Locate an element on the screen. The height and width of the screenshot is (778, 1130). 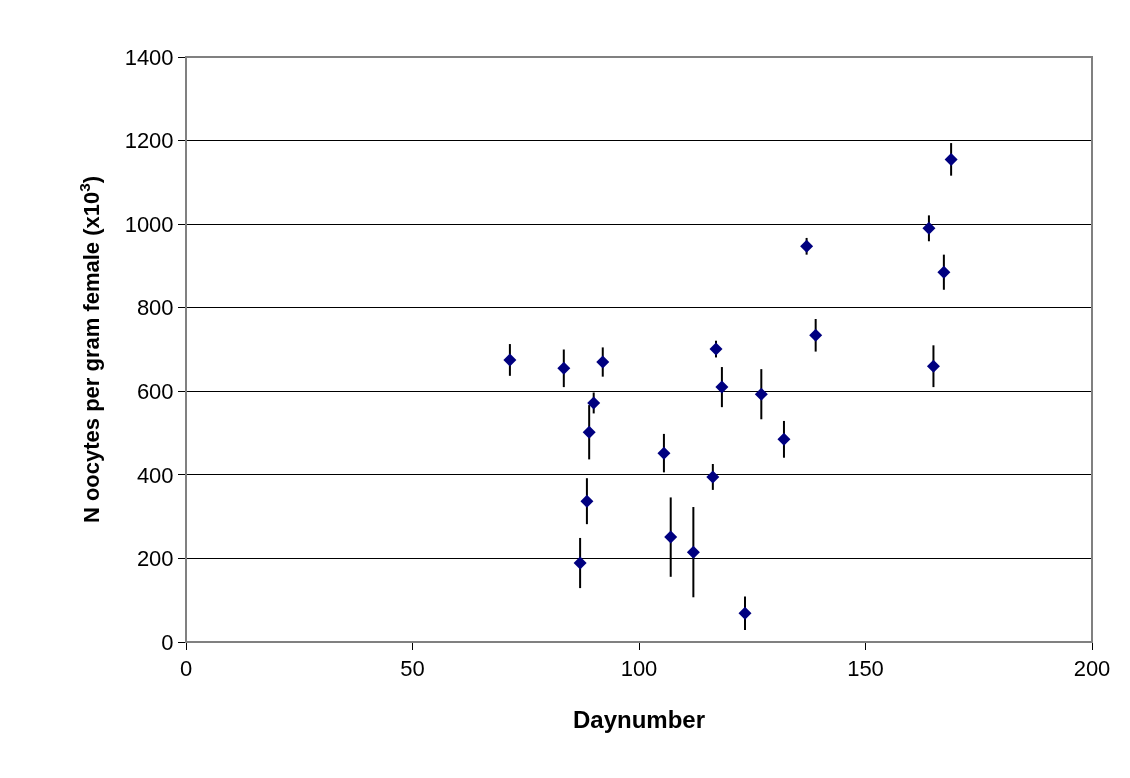
y-tick-label: 1200 is located at coordinates (149, 141).